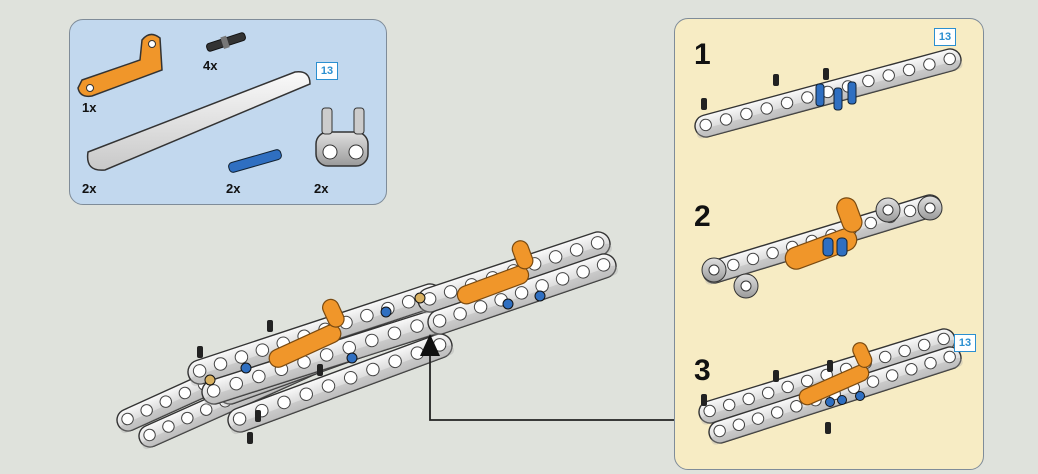 This screenshot has width=1038, height=474. What do you see at coordinates (564, 377) in the screenshot?
I see `connector-arrow` at bounding box center [564, 377].